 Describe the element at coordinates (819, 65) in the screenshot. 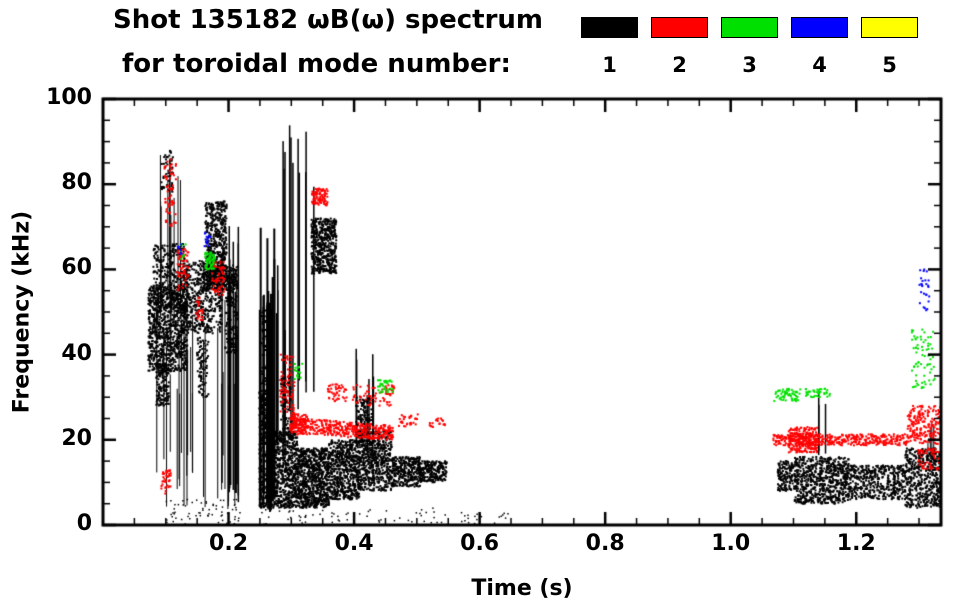

I see `legend-mode-number: 4` at that location.